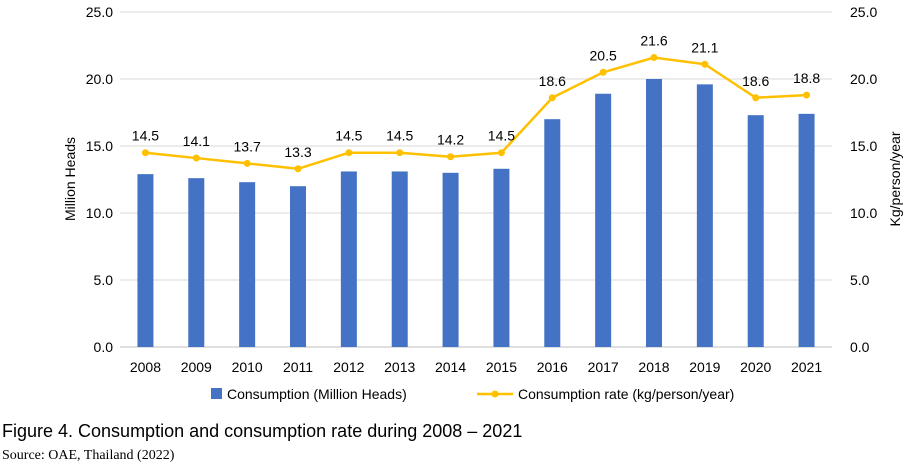 The height and width of the screenshot is (475, 915). What do you see at coordinates (399, 367) in the screenshot?
I see `x-tick-label: 2013` at bounding box center [399, 367].